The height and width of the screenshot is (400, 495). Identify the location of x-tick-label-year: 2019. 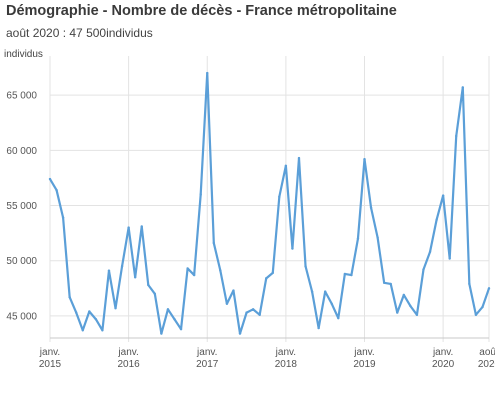
(364, 364).